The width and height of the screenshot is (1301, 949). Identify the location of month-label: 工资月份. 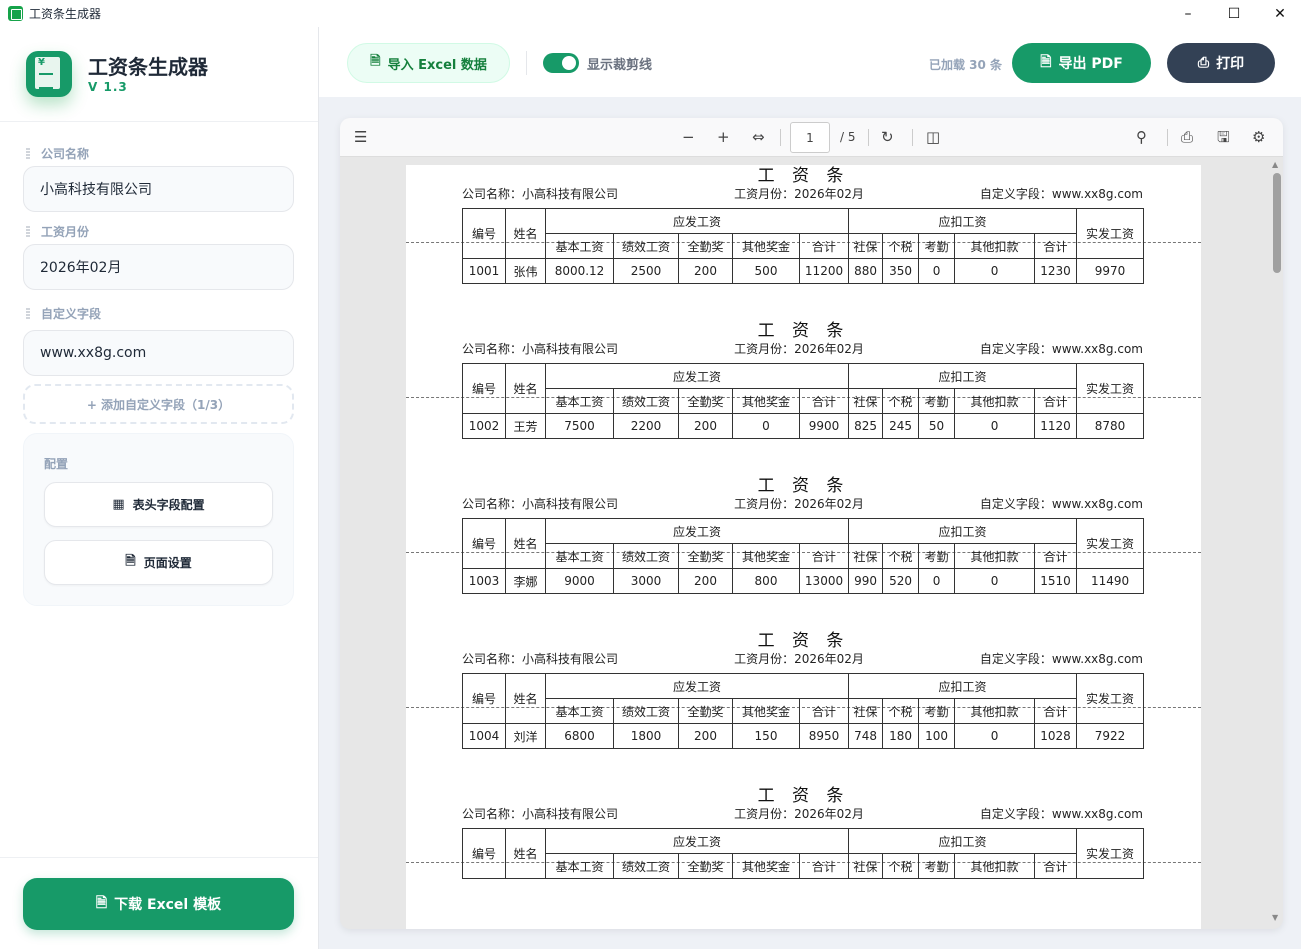
(57, 231).